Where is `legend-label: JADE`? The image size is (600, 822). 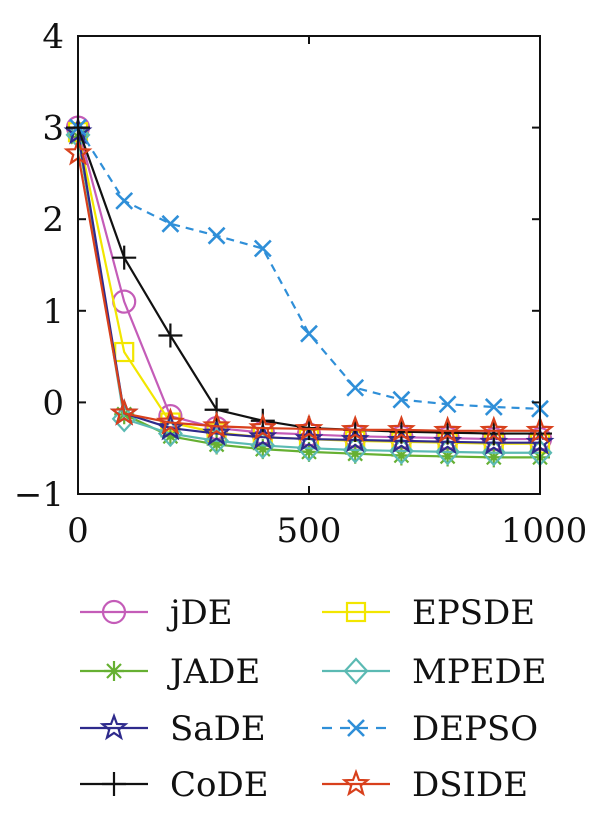 legend-label: JADE is located at coordinates (213, 672).